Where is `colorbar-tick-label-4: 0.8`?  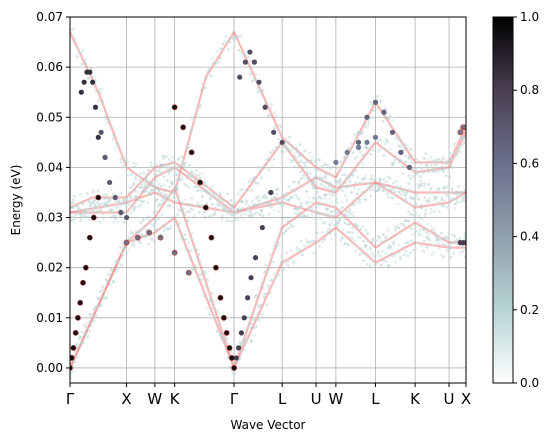 colorbar-tick-label-4: 0.8 is located at coordinates (529, 90).